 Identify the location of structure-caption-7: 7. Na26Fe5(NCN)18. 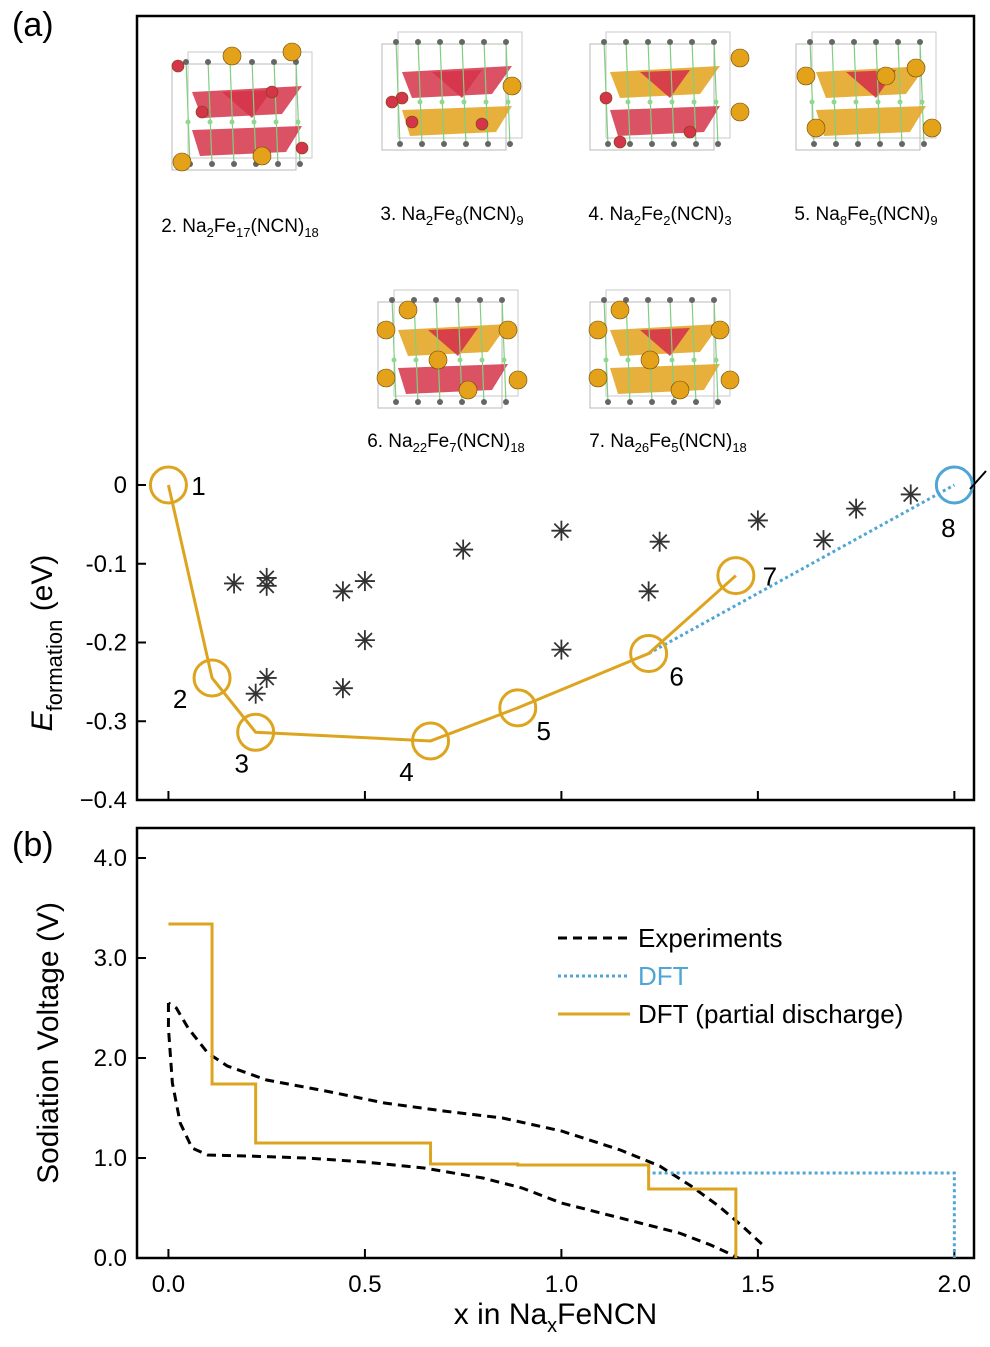
(668, 443).